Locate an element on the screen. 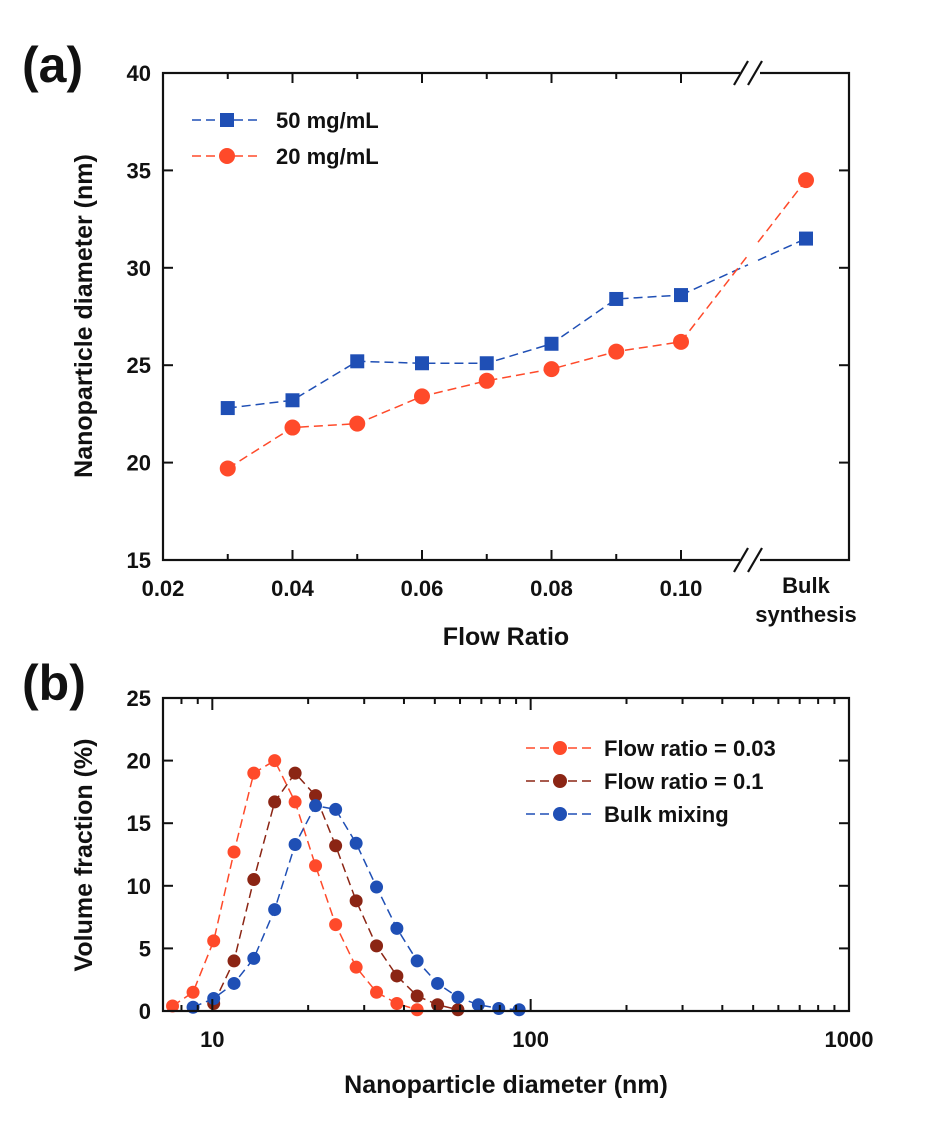 Image resolution: width=934 pixels, height=1139 pixels. bulk-synthesis-label-line1: Bulk is located at coordinates (806, 585).